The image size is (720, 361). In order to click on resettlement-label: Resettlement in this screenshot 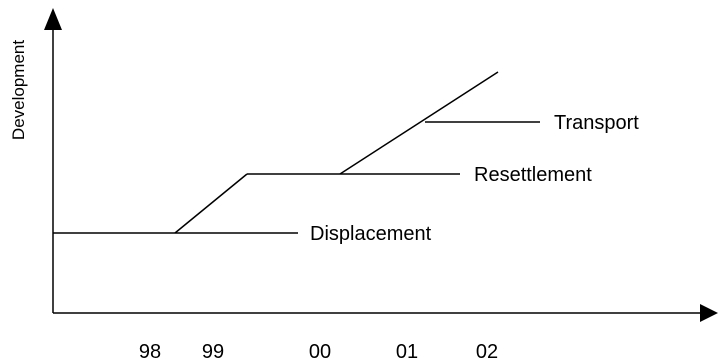, I will do `click(533, 175)`.